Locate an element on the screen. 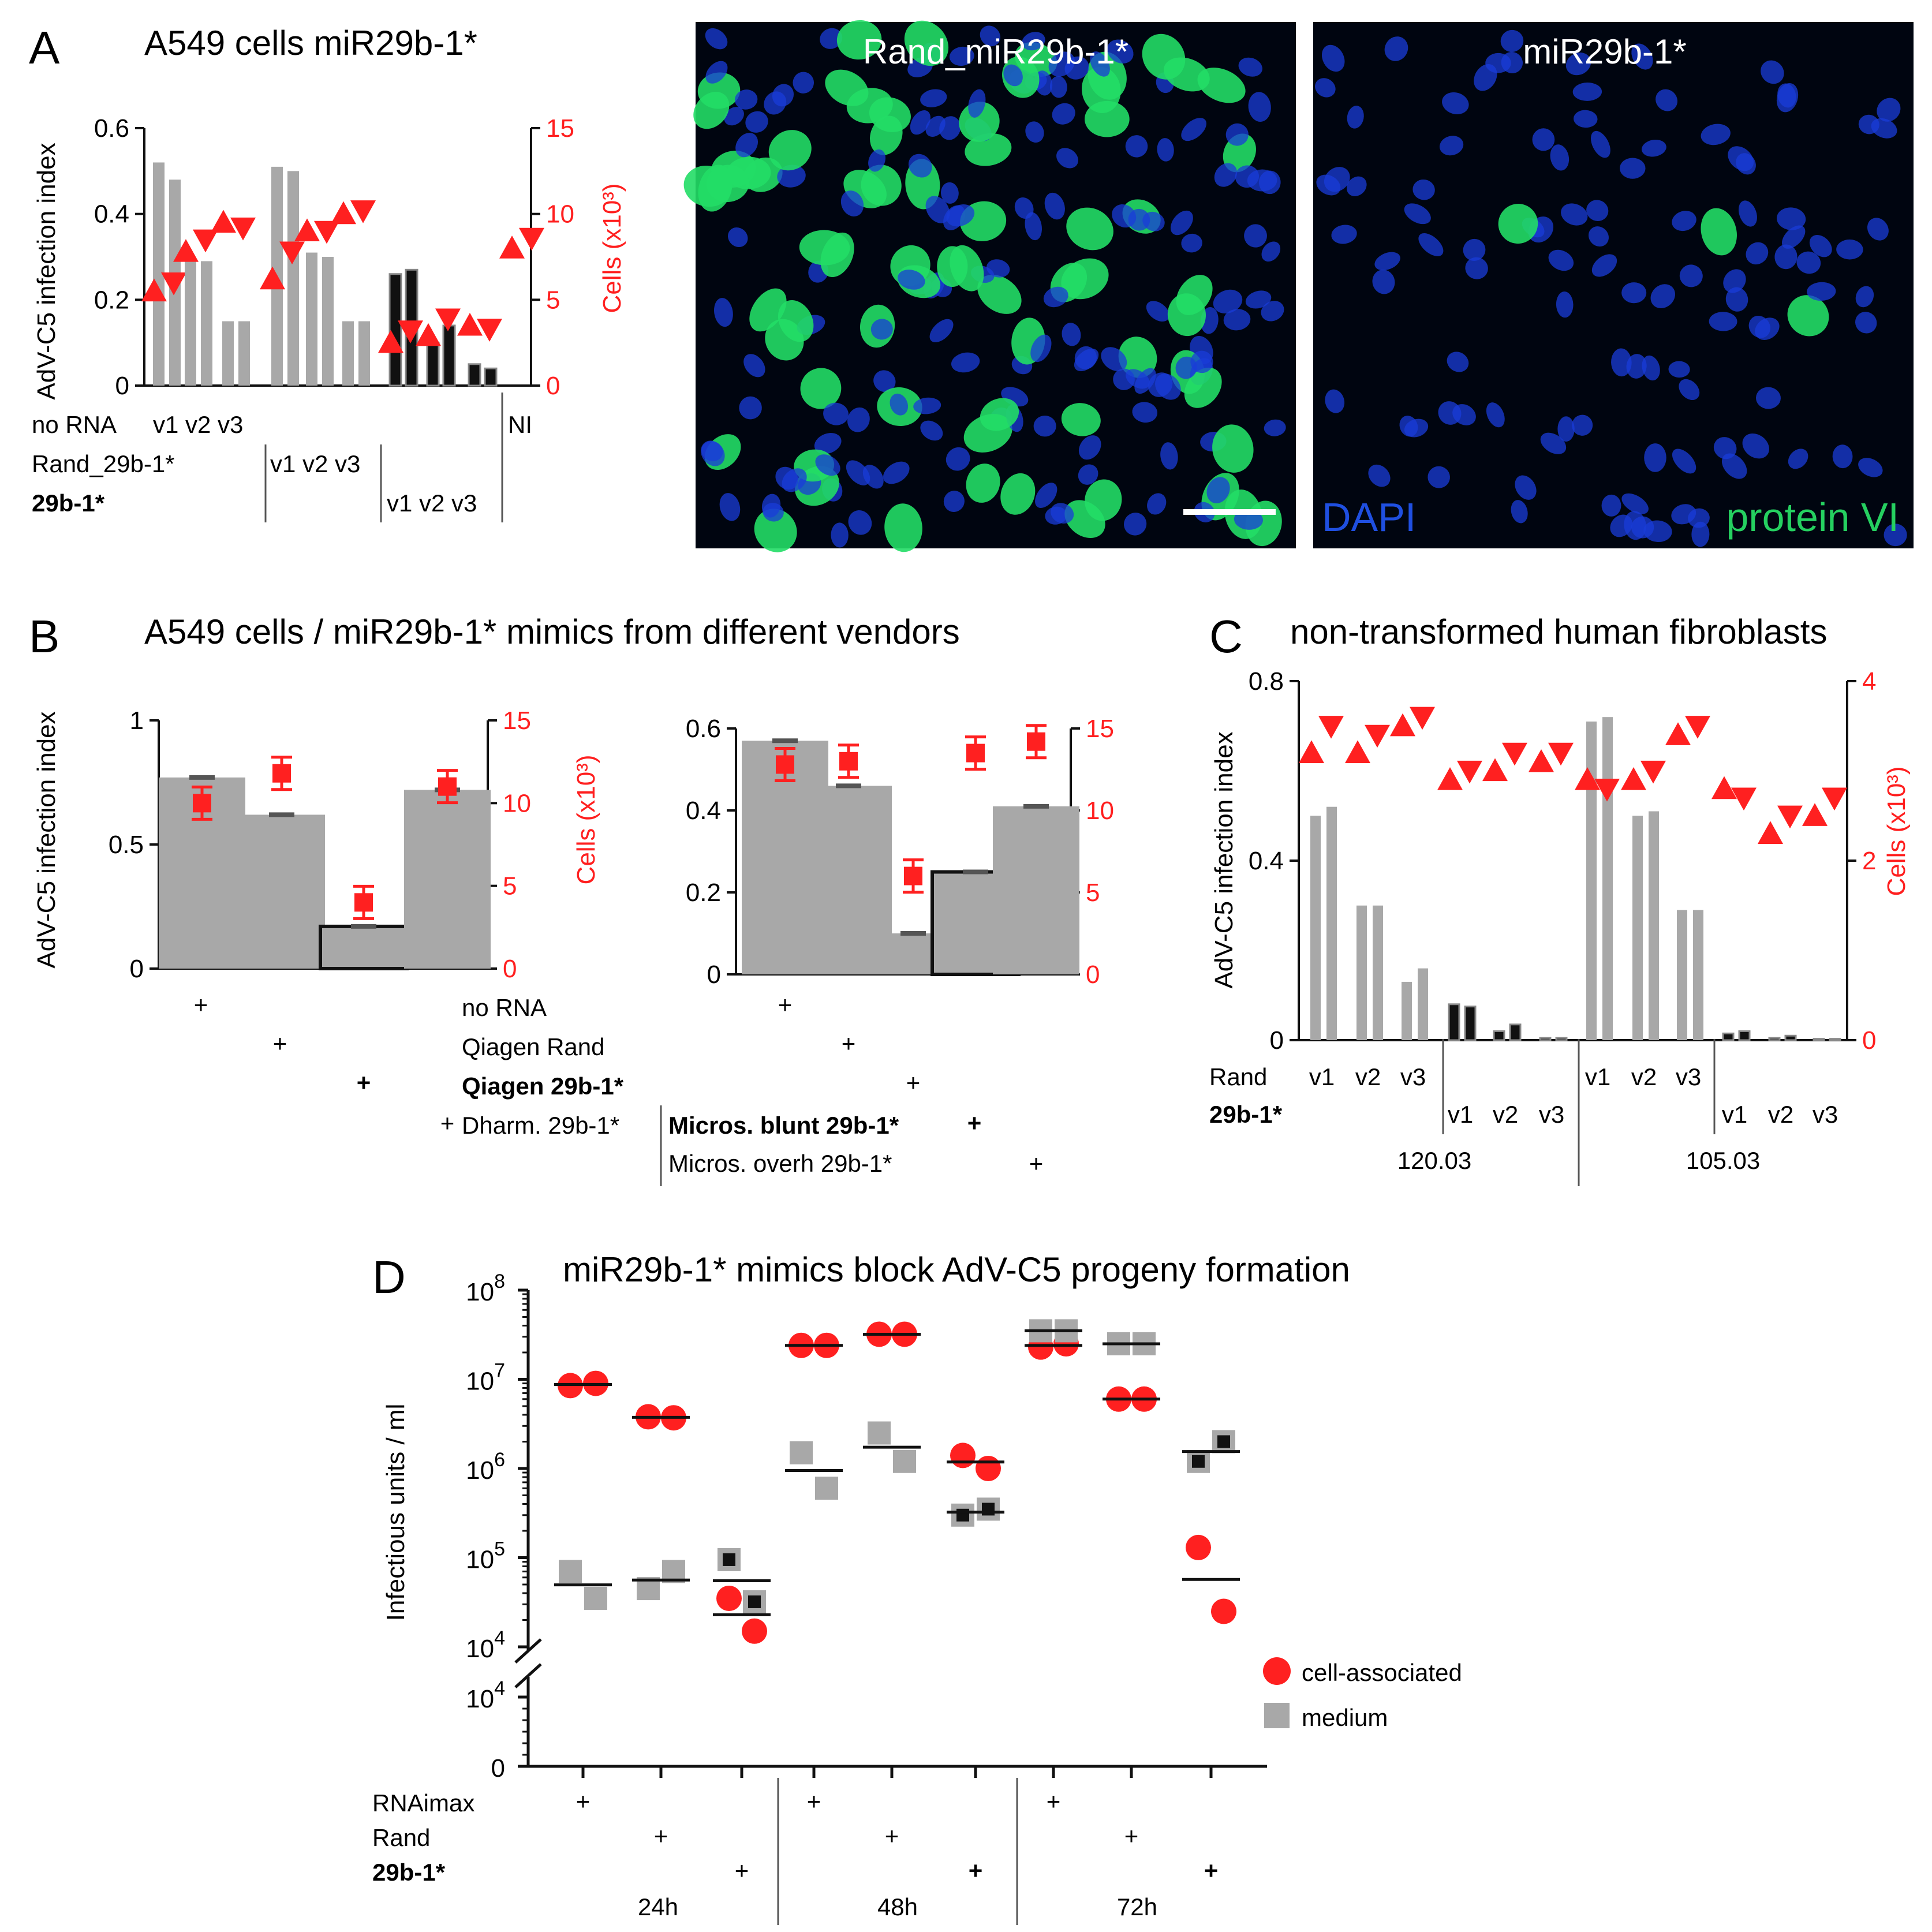  panel-a-row-rand: Rand_29b-1* is located at coordinates (103, 463).